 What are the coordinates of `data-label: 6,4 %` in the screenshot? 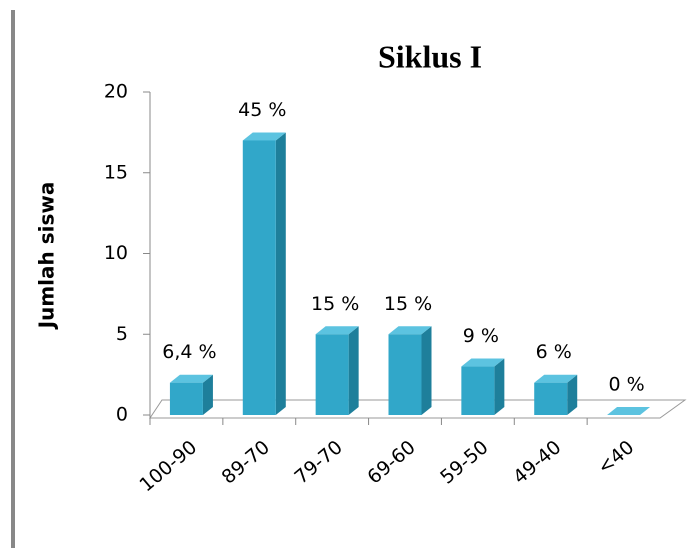 It's located at (189, 352).